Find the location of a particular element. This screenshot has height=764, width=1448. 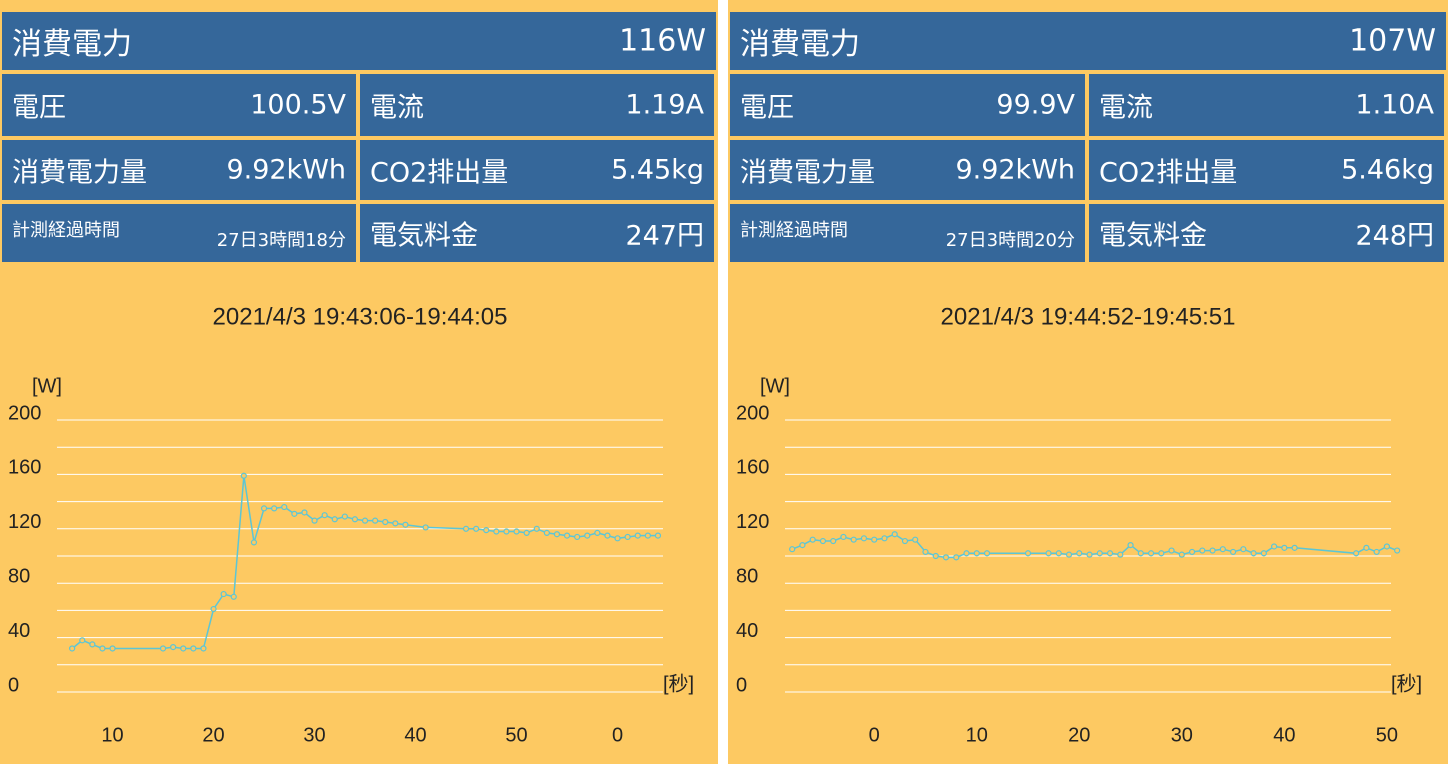

y-tick-label: 80 is located at coordinates (747, 576).